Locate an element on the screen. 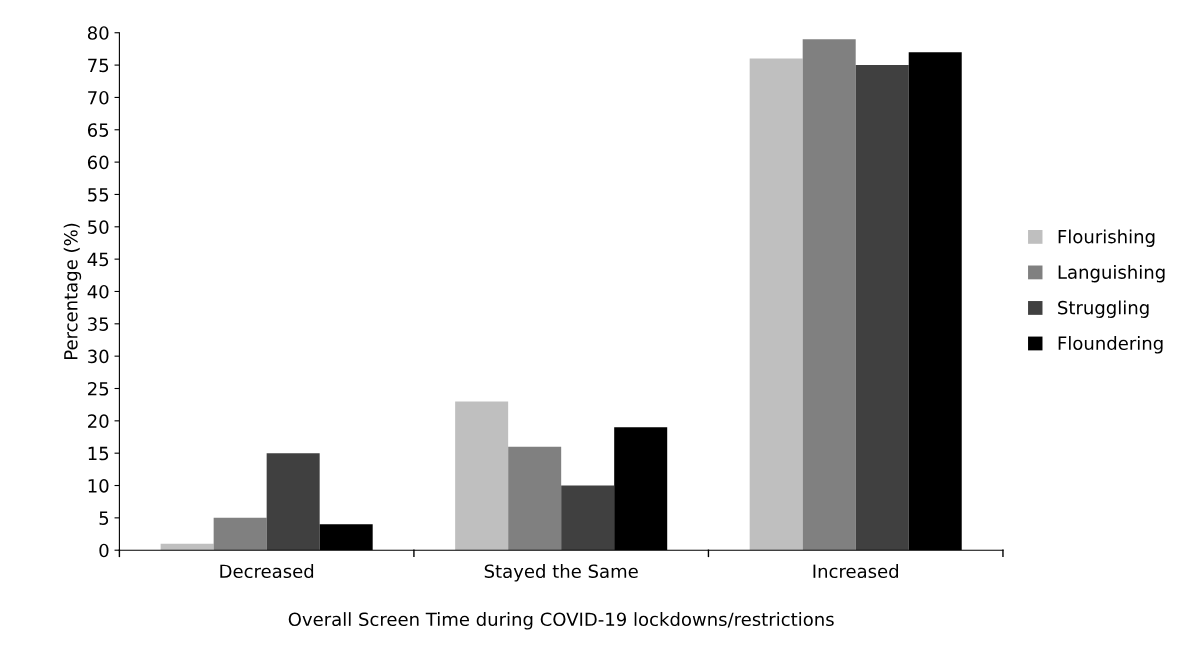  x-tick-label: Stayed the Same is located at coordinates (561, 573).